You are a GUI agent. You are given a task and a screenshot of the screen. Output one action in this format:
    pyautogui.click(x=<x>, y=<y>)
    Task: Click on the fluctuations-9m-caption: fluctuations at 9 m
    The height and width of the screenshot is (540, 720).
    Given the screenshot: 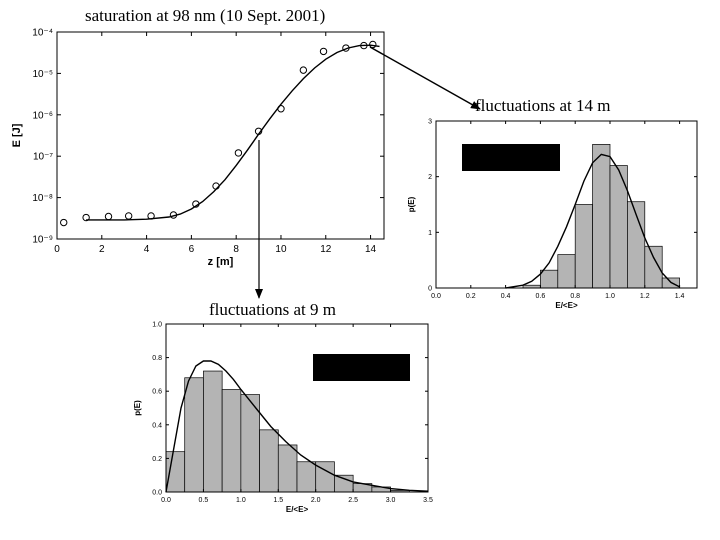 What is the action you would take?
    pyautogui.click(x=273, y=309)
    